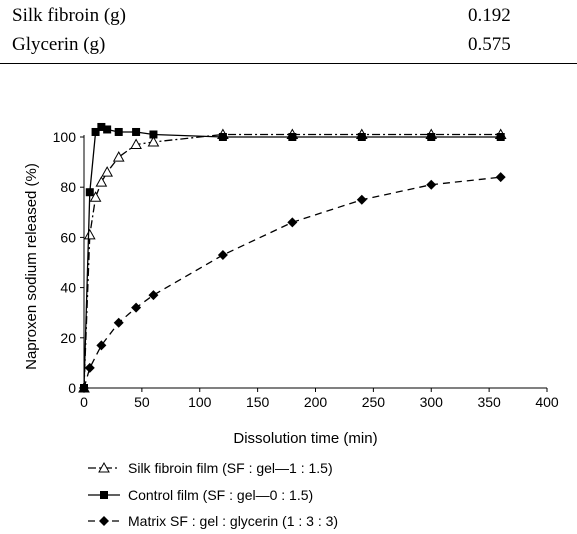 The height and width of the screenshot is (534, 577). What do you see at coordinates (305, 438) in the screenshot?
I see `x-axis-label: Dissolution time (min)` at bounding box center [305, 438].